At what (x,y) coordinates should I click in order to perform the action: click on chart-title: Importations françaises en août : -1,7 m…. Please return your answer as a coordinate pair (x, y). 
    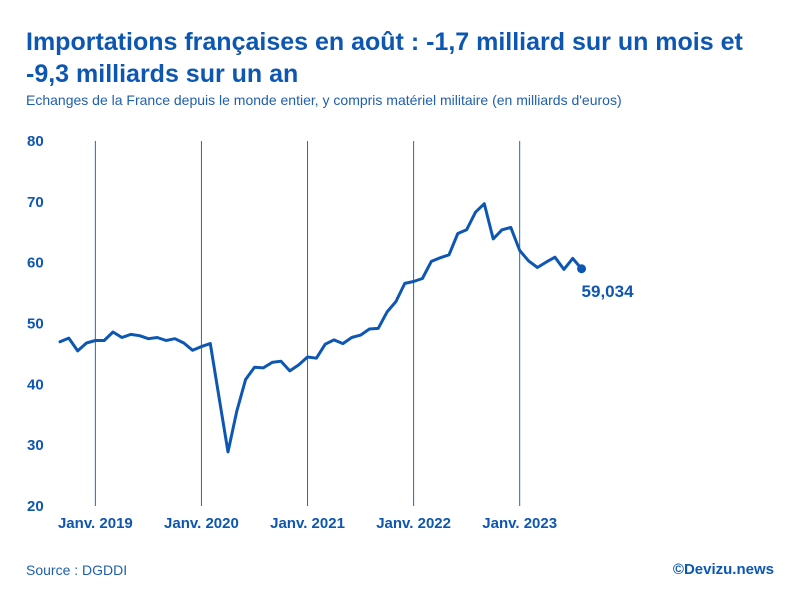
    Looking at the image, I should click on (384, 58).